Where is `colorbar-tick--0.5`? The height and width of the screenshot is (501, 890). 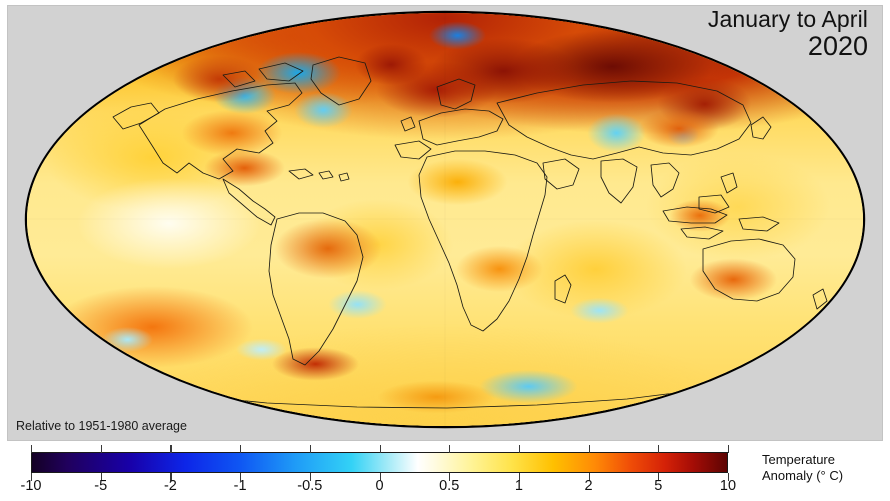
colorbar-tick--0.5 is located at coordinates (310, 449).